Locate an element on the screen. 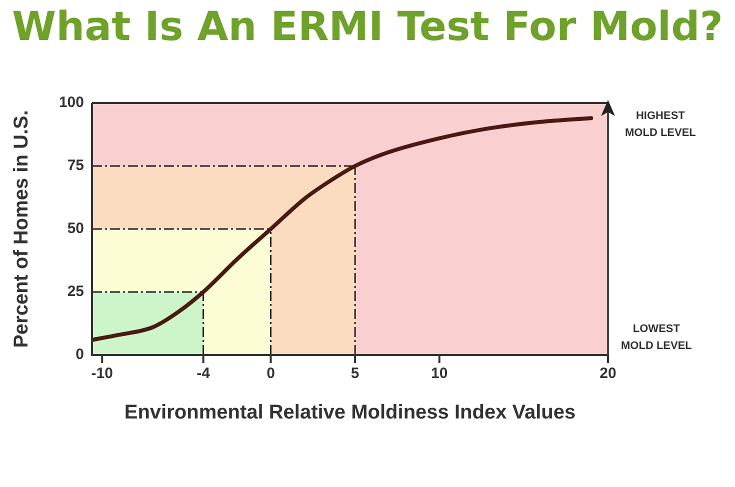 This screenshot has height=487, width=735. text: HIGHEST MOLD LEVEL is located at coordinates (660, 125).